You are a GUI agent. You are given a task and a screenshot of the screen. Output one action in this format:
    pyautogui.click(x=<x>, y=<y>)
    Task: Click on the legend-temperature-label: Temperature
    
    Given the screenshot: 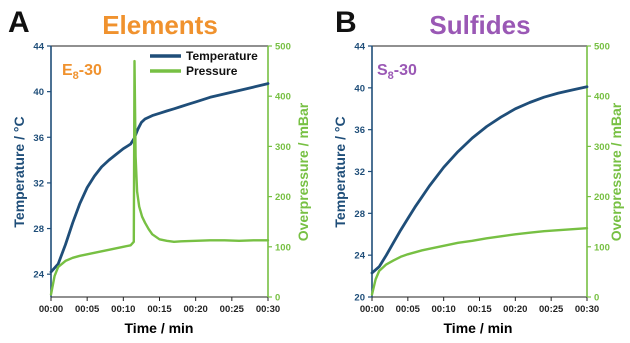 What is the action you would take?
    pyautogui.click(x=222, y=56)
    